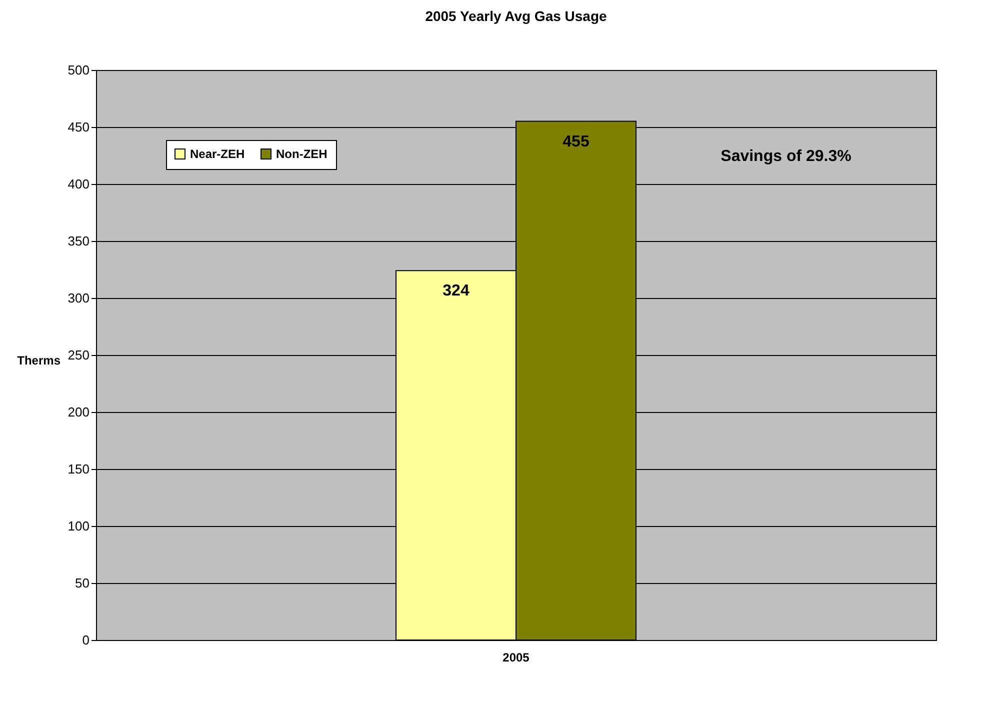 The image size is (1000, 710). I want to click on legend-label: Near-ZEH, so click(217, 154).